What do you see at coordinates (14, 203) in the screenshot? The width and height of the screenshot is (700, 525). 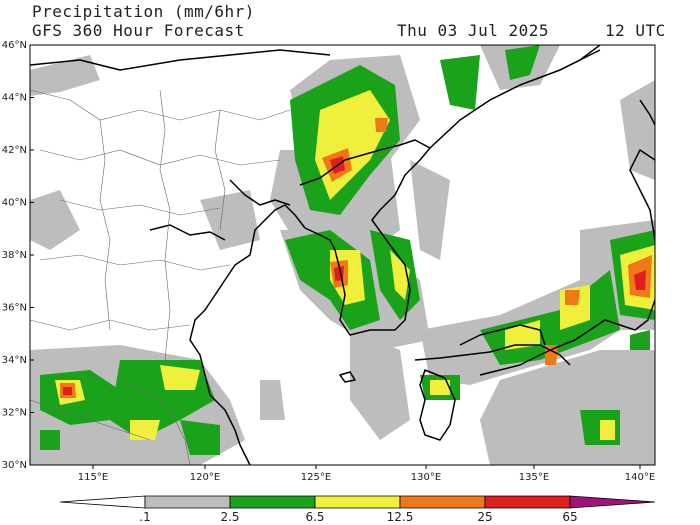 I see `lat-label-40: 40°N` at bounding box center [14, 203].